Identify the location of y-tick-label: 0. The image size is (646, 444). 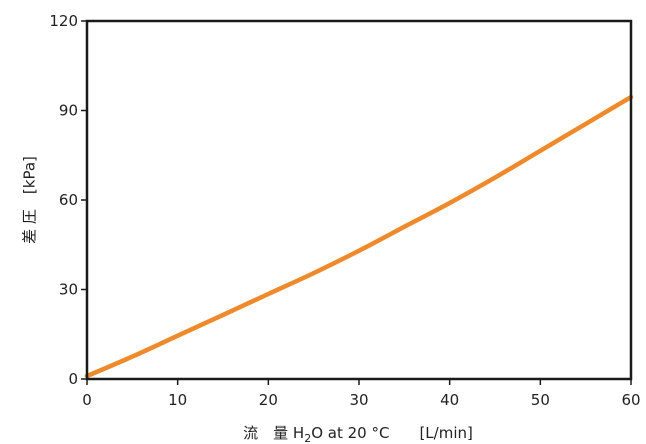
(73, 379).